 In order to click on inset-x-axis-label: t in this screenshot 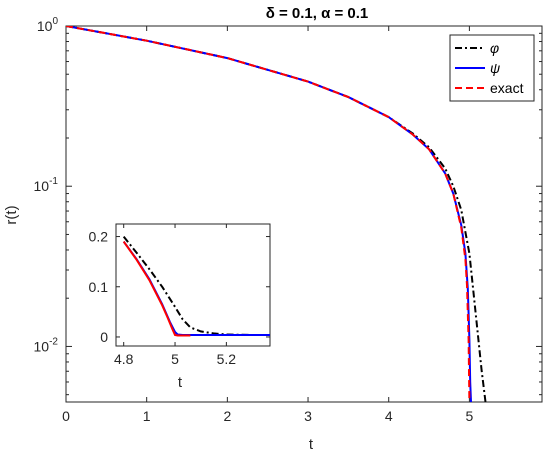, I will do `click(180, 382)`.